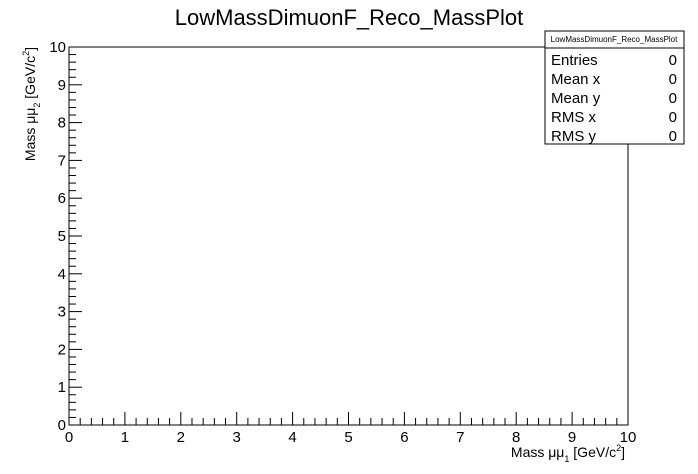 The height and width of the screenshot is (474, 698). Describe the element at coordinates (62, 274) in the screenshot. I see `y-tick-label: 4` at that location.